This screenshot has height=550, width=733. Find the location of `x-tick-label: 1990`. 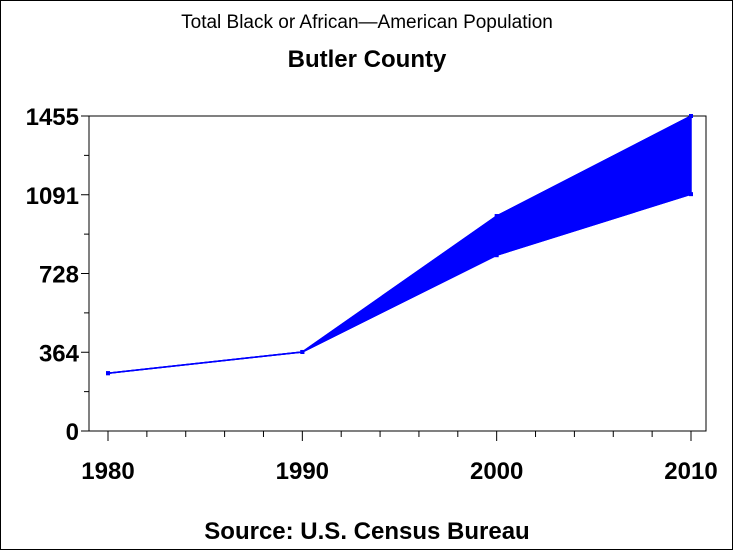

x-tick-label: 1990 is located at coordinates (302, 471).